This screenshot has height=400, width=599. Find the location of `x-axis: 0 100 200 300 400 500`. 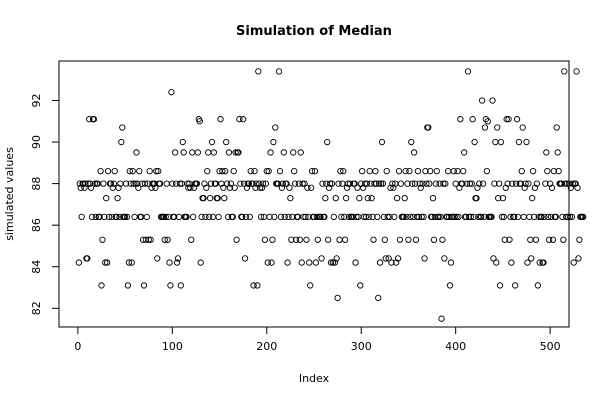

x-axis: 0 100 200 300 400 500 is located at coordinates (317, 339).